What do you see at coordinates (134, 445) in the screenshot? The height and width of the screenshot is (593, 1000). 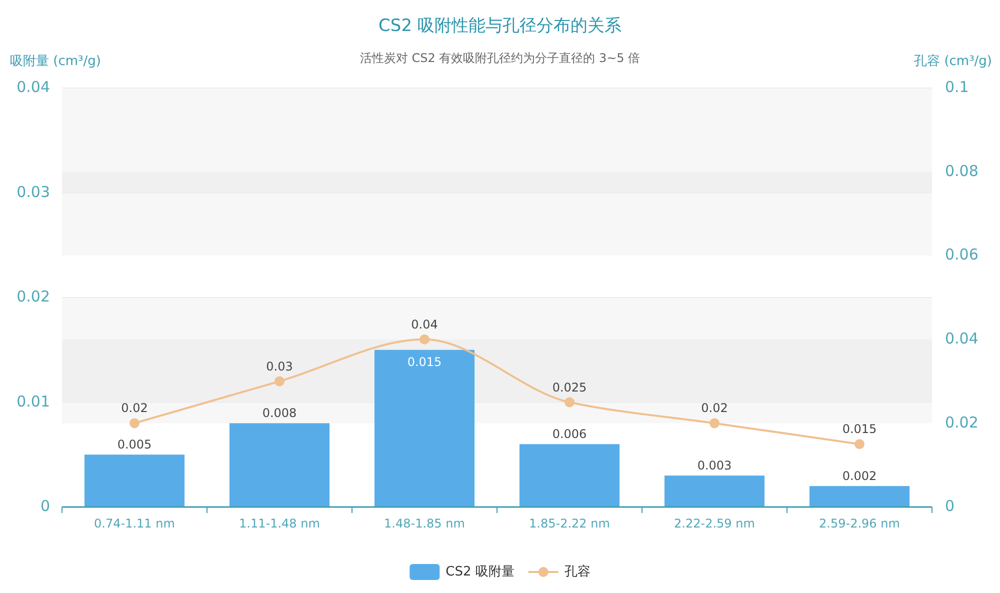 I see `data-label: 0.005` at bounding box center [134, 445].